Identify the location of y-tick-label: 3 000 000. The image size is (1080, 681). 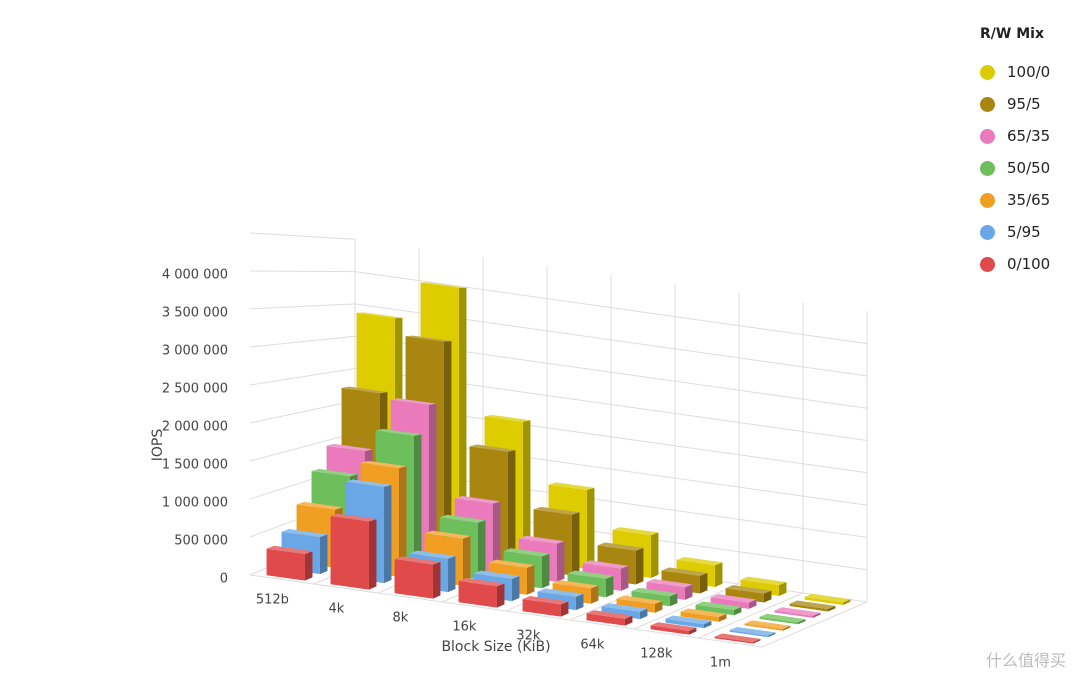
(195, 351).